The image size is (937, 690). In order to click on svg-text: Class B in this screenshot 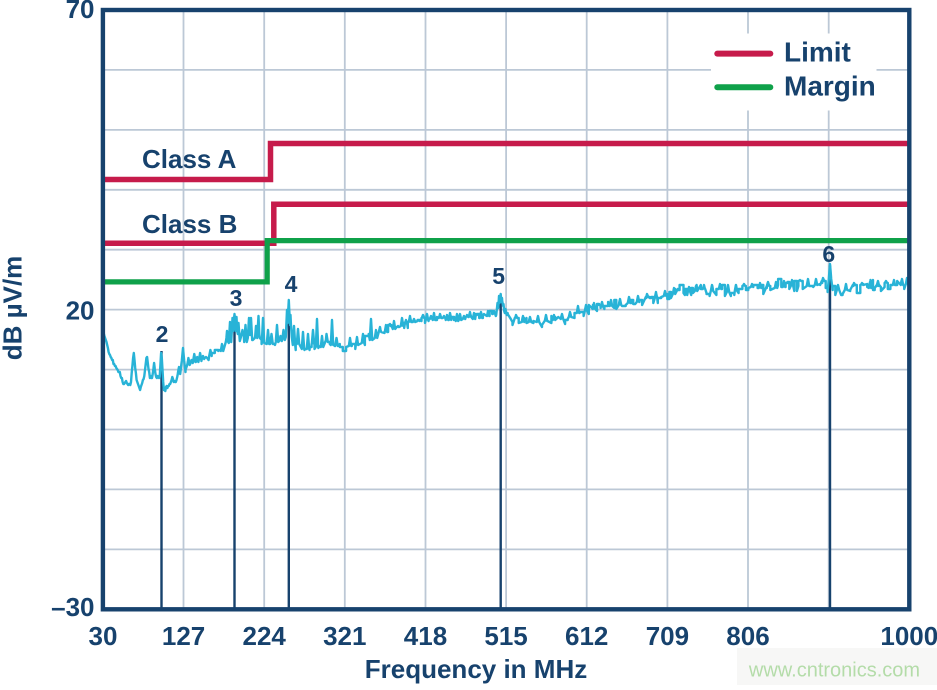, I will do `click(189, 224)`.